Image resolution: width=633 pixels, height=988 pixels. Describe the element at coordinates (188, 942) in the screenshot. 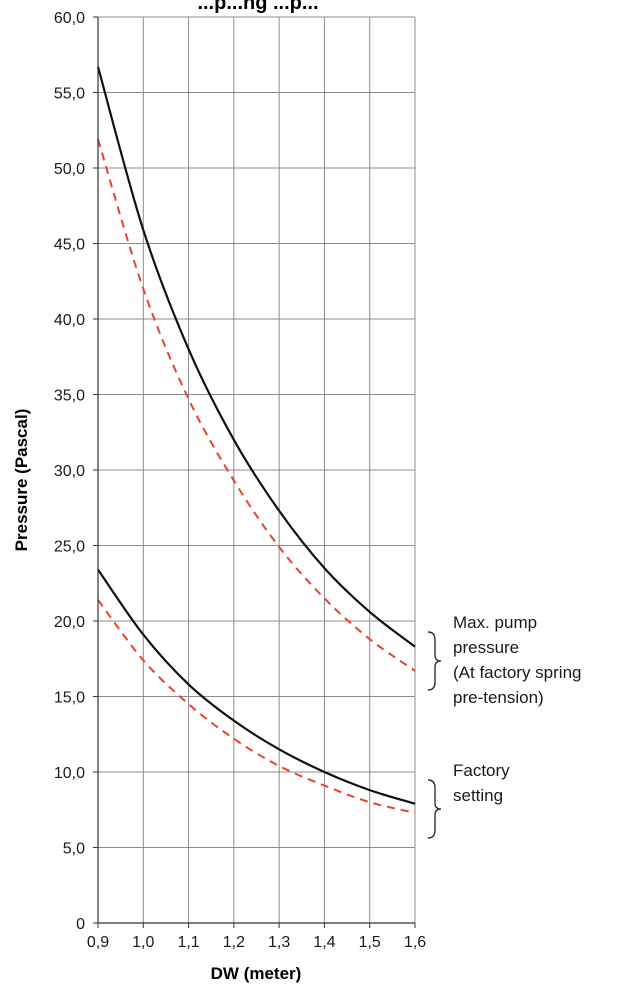

I see `x-tick-label: 1,1` at that location.